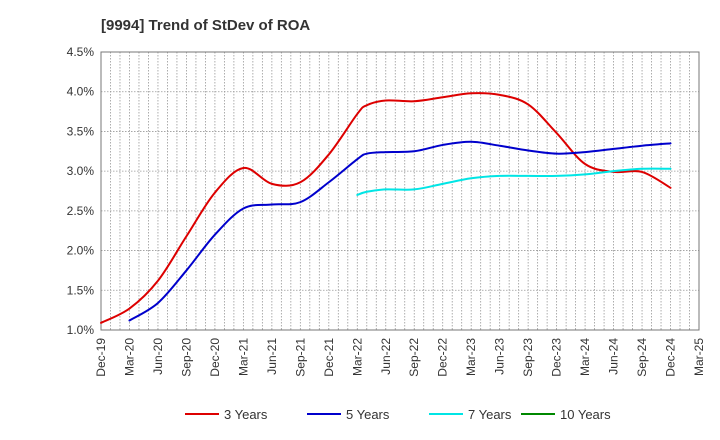 The image size is (720, 440). Describe the element at coordinates (642, 357) in the screenshot. I see `x-tick-label: Sep-24` at that location.